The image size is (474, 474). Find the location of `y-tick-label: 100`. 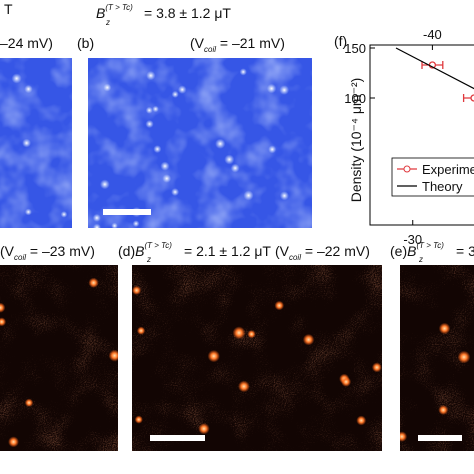

y-tick-label: 100 is located at coordinates (355, 98).